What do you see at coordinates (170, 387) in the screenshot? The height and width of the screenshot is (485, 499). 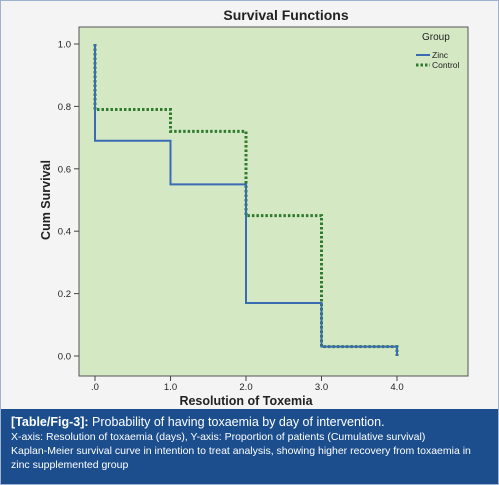 I see `x-tick-label: 1.0` at bounding box center [170, 387].